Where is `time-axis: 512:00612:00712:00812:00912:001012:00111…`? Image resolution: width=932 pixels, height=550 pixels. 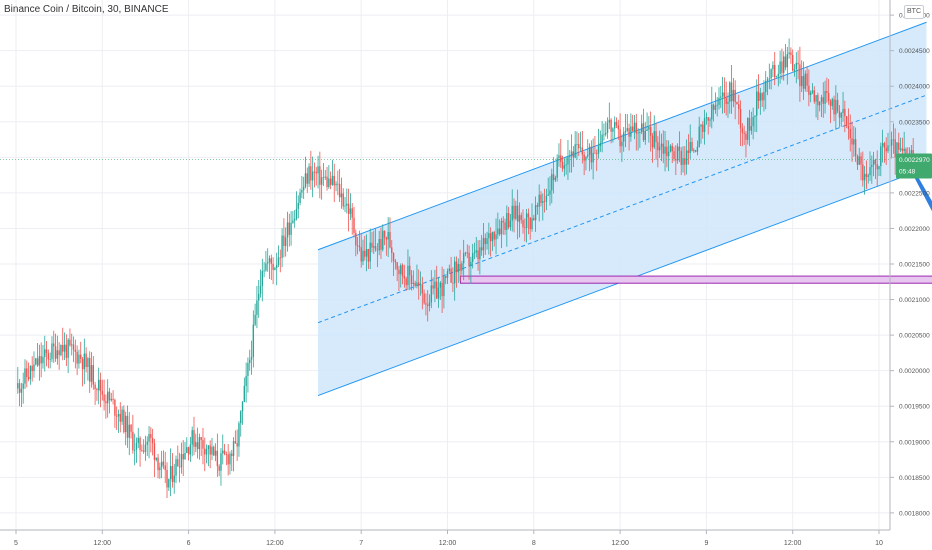 time-axis: 512:00612:00712:00812:00912:001012:00111… is located at coordinates (473, 538).